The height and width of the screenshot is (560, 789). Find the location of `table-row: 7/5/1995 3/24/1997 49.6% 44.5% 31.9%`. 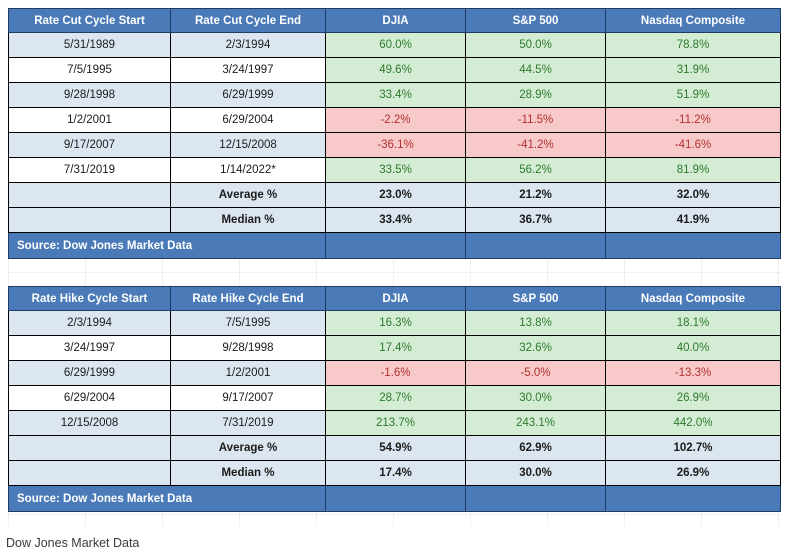

table-row: 7/5/1995 3/24/1997 49.6% 44.5% 31.9% is located at coordinates (394, 70).